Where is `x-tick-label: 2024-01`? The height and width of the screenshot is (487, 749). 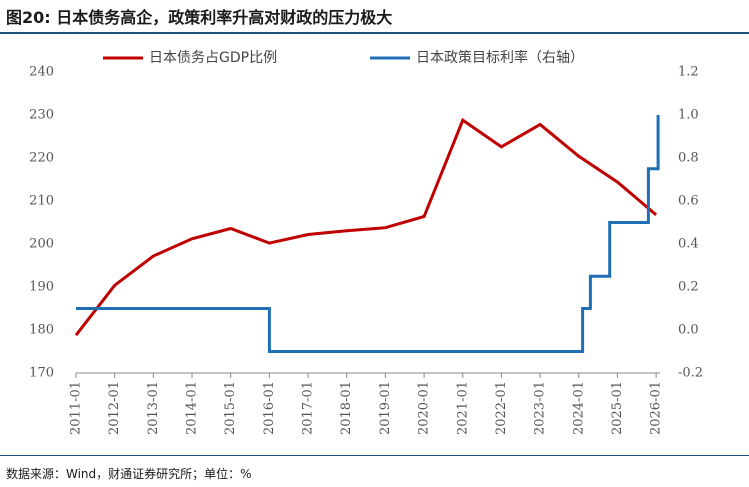
x-tick-label: 2024-01 is located at coordinates (578, 408).